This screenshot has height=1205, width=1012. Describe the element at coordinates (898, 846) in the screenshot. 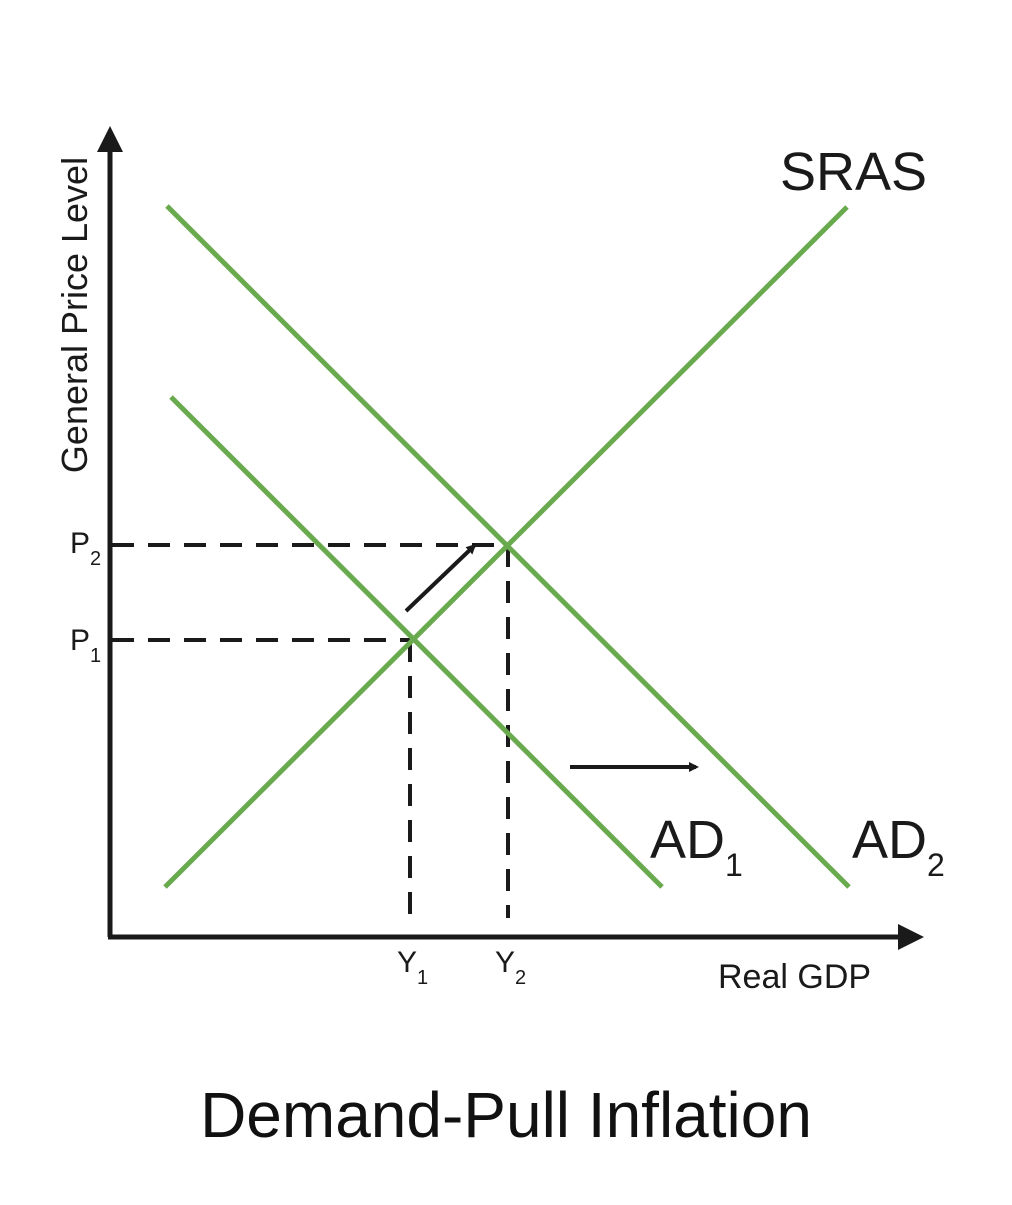

I see `ad2-label: AD2` at that location.